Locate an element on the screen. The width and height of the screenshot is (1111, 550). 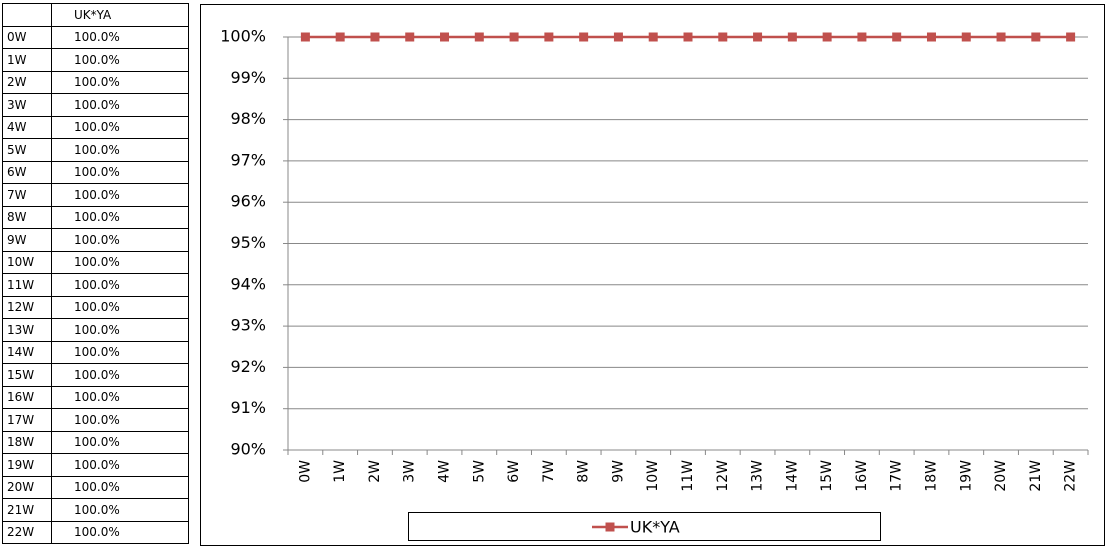
table-row: 14W 100.0% is located at coordinates (95, 352).